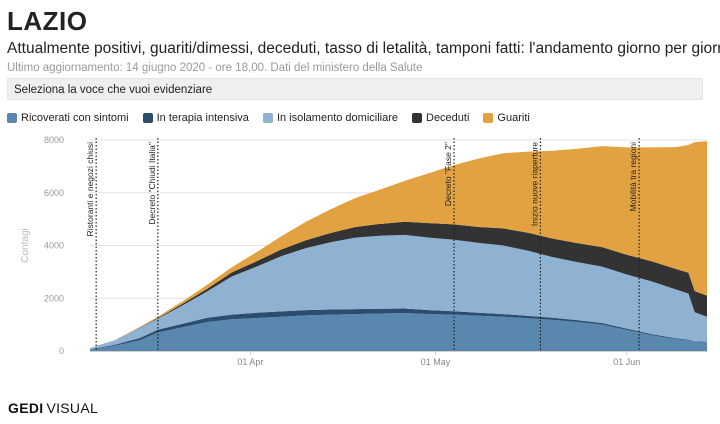 The width and height of the screenshot is (720, 424). Describe the element at coordinates (54, 193) in the screenshot. I see `y-tick-label: 6000` at that location.